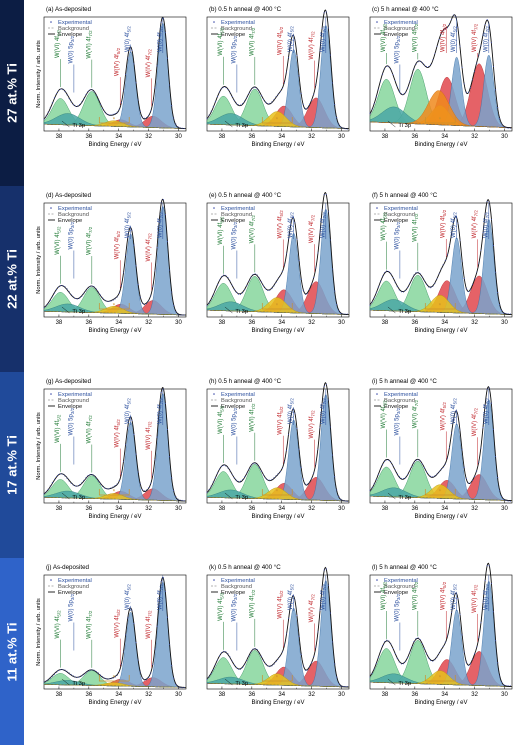 The width and height of the screenshot is (520, 745). What do you see at coordinates (78, 126) in the screenshot?
I see `label-ti3p: Ti 3p` at bounding box center [78, 126].